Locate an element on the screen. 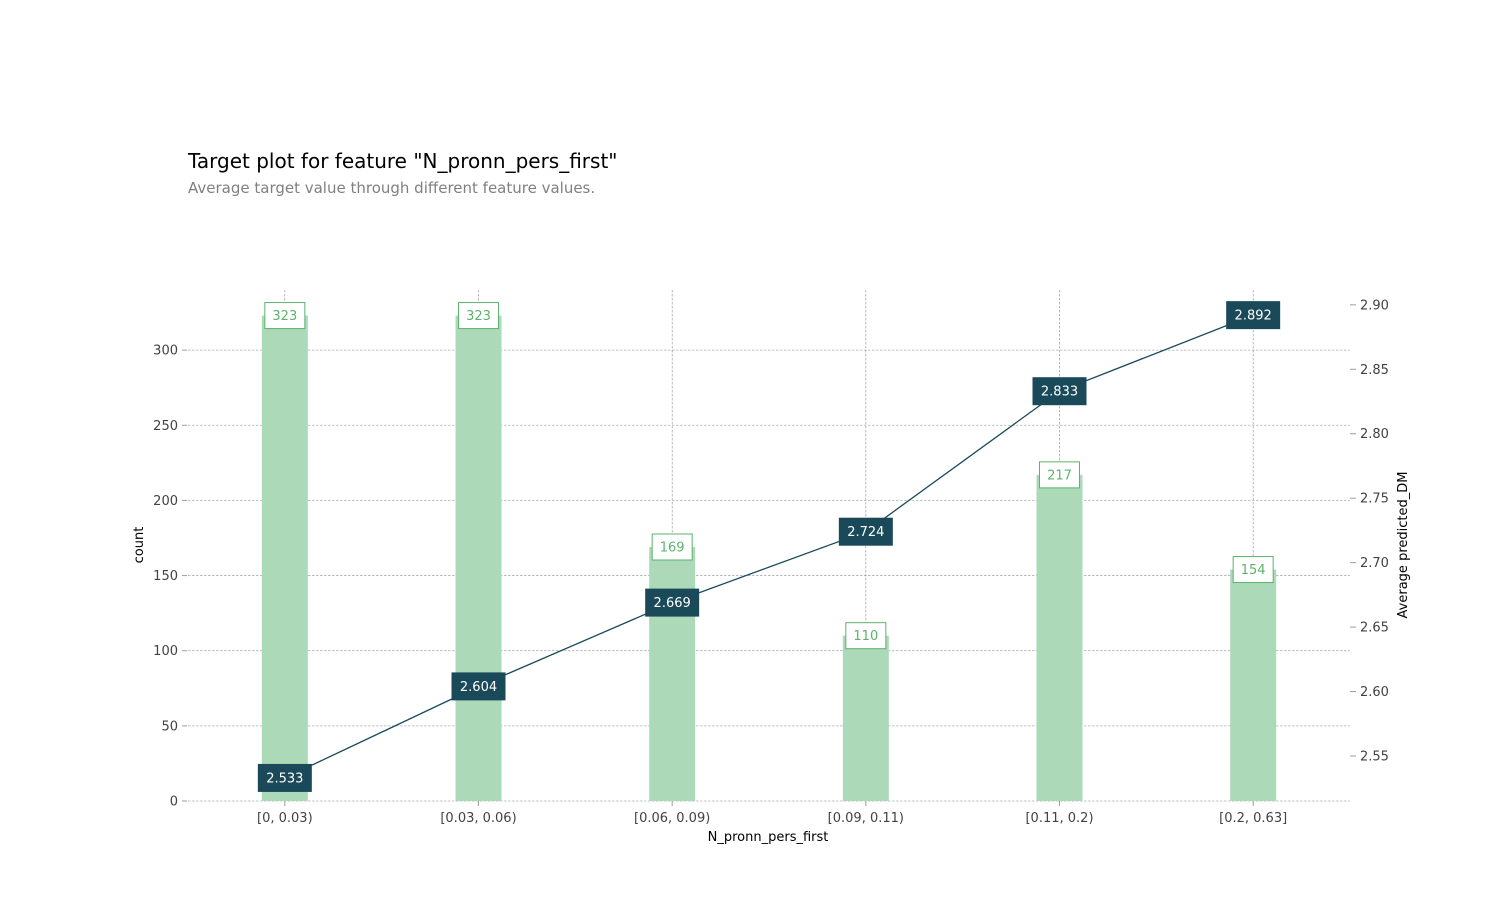 The height and width of the screenshot is (900, 1500). average-label-box: 2.892 is located at coordinates (1253, 315).